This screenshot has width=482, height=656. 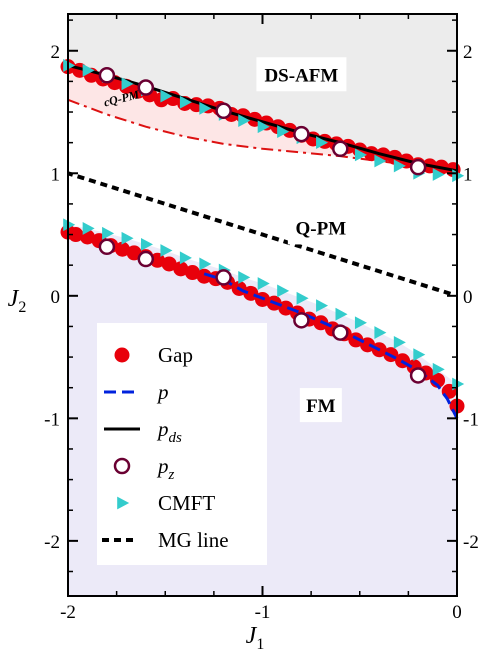 What do you see at coordinates (52, 542) in the screenshot?
I see `y-tick-label: -2` at bounding box center [52, 542].